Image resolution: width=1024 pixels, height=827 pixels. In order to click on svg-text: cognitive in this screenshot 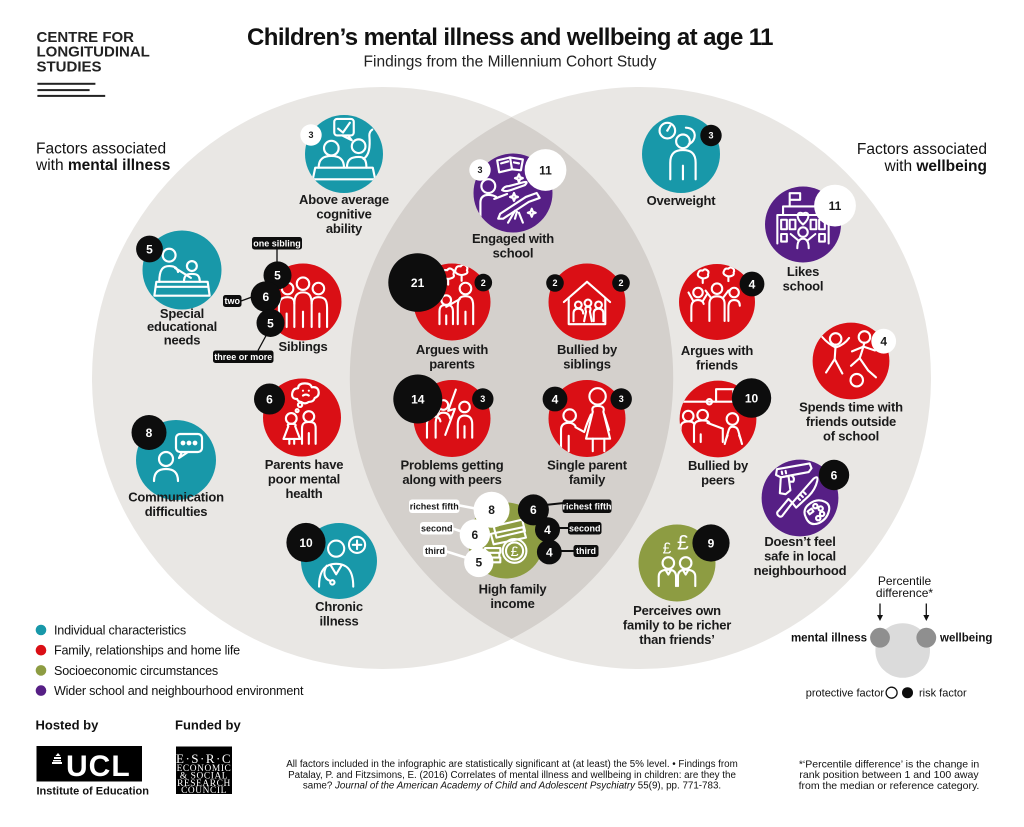, I will do `click(343, 214)`.